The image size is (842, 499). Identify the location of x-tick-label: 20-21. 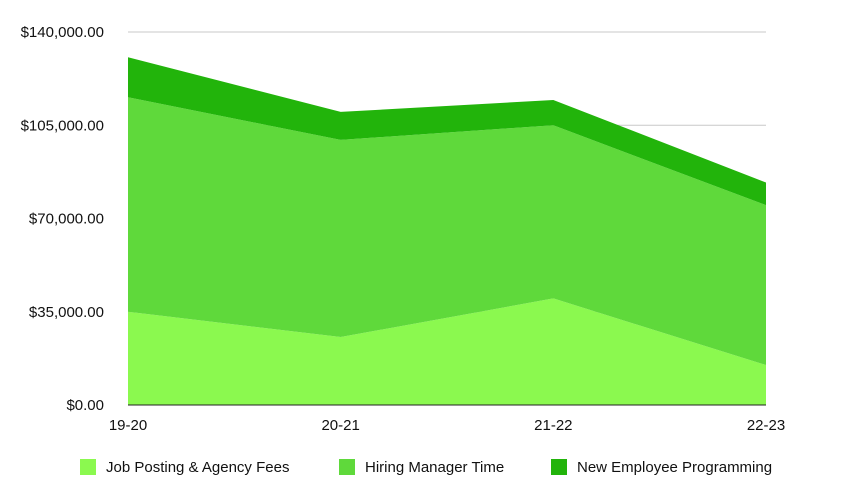
(340, 425).